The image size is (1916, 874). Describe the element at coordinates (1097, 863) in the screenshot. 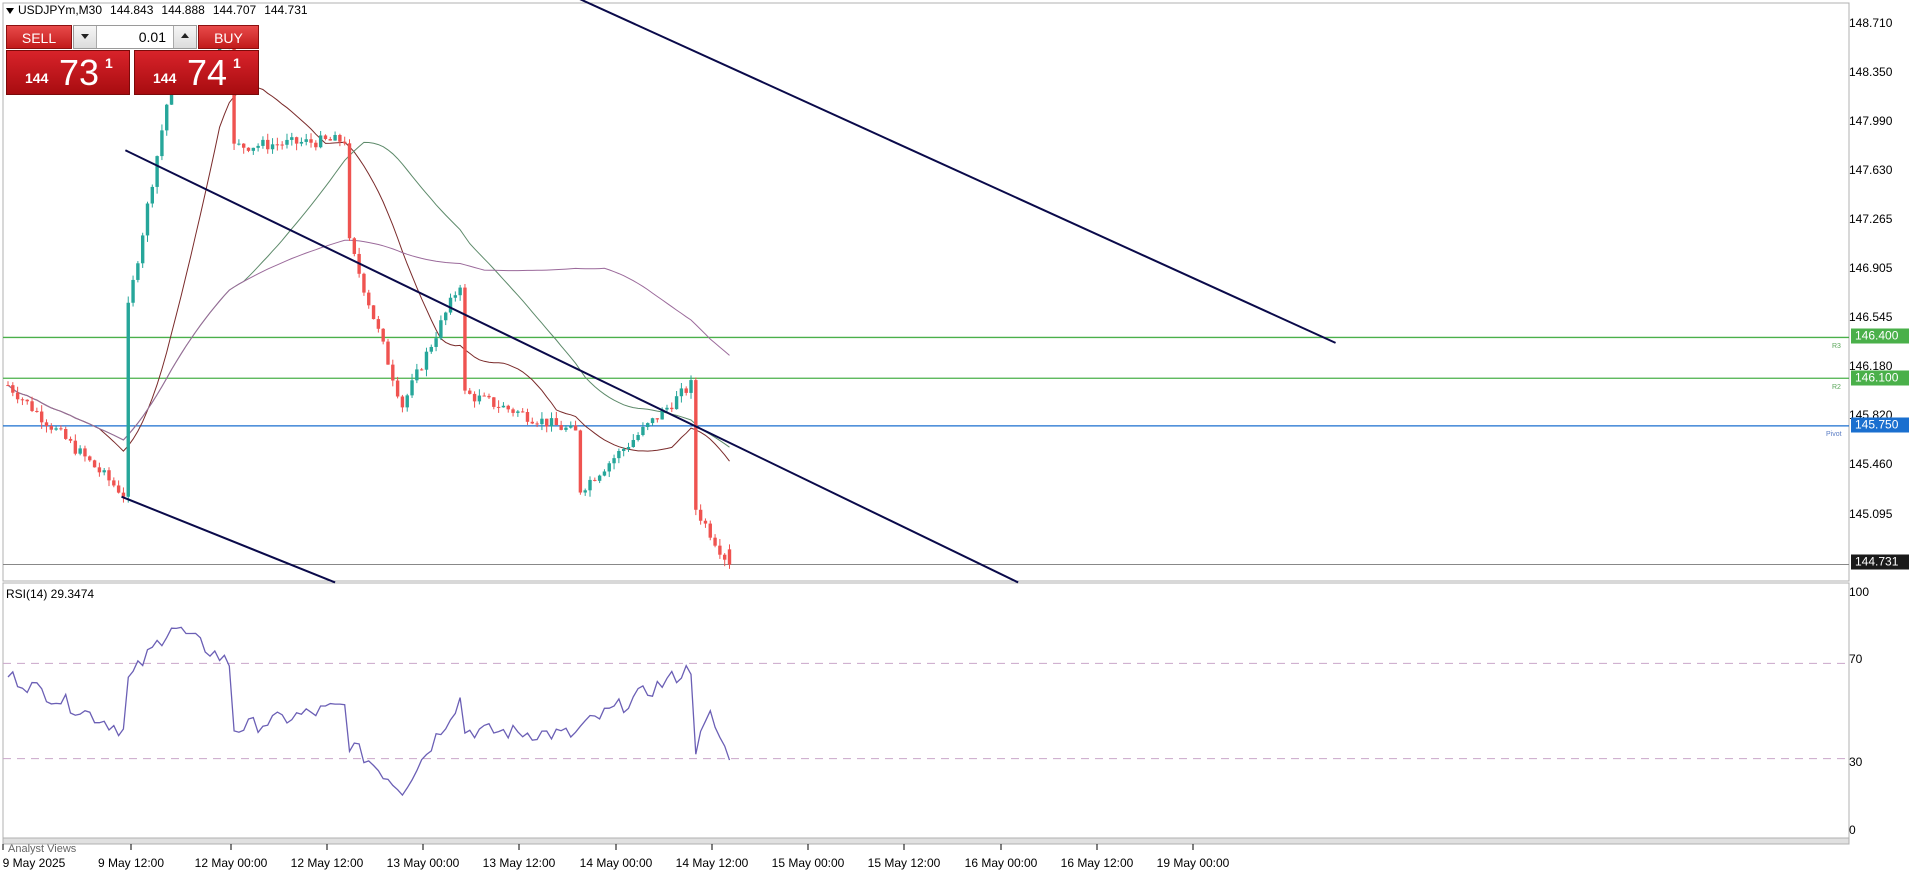

I see `time-tick: 16 May 12:00` at that location.